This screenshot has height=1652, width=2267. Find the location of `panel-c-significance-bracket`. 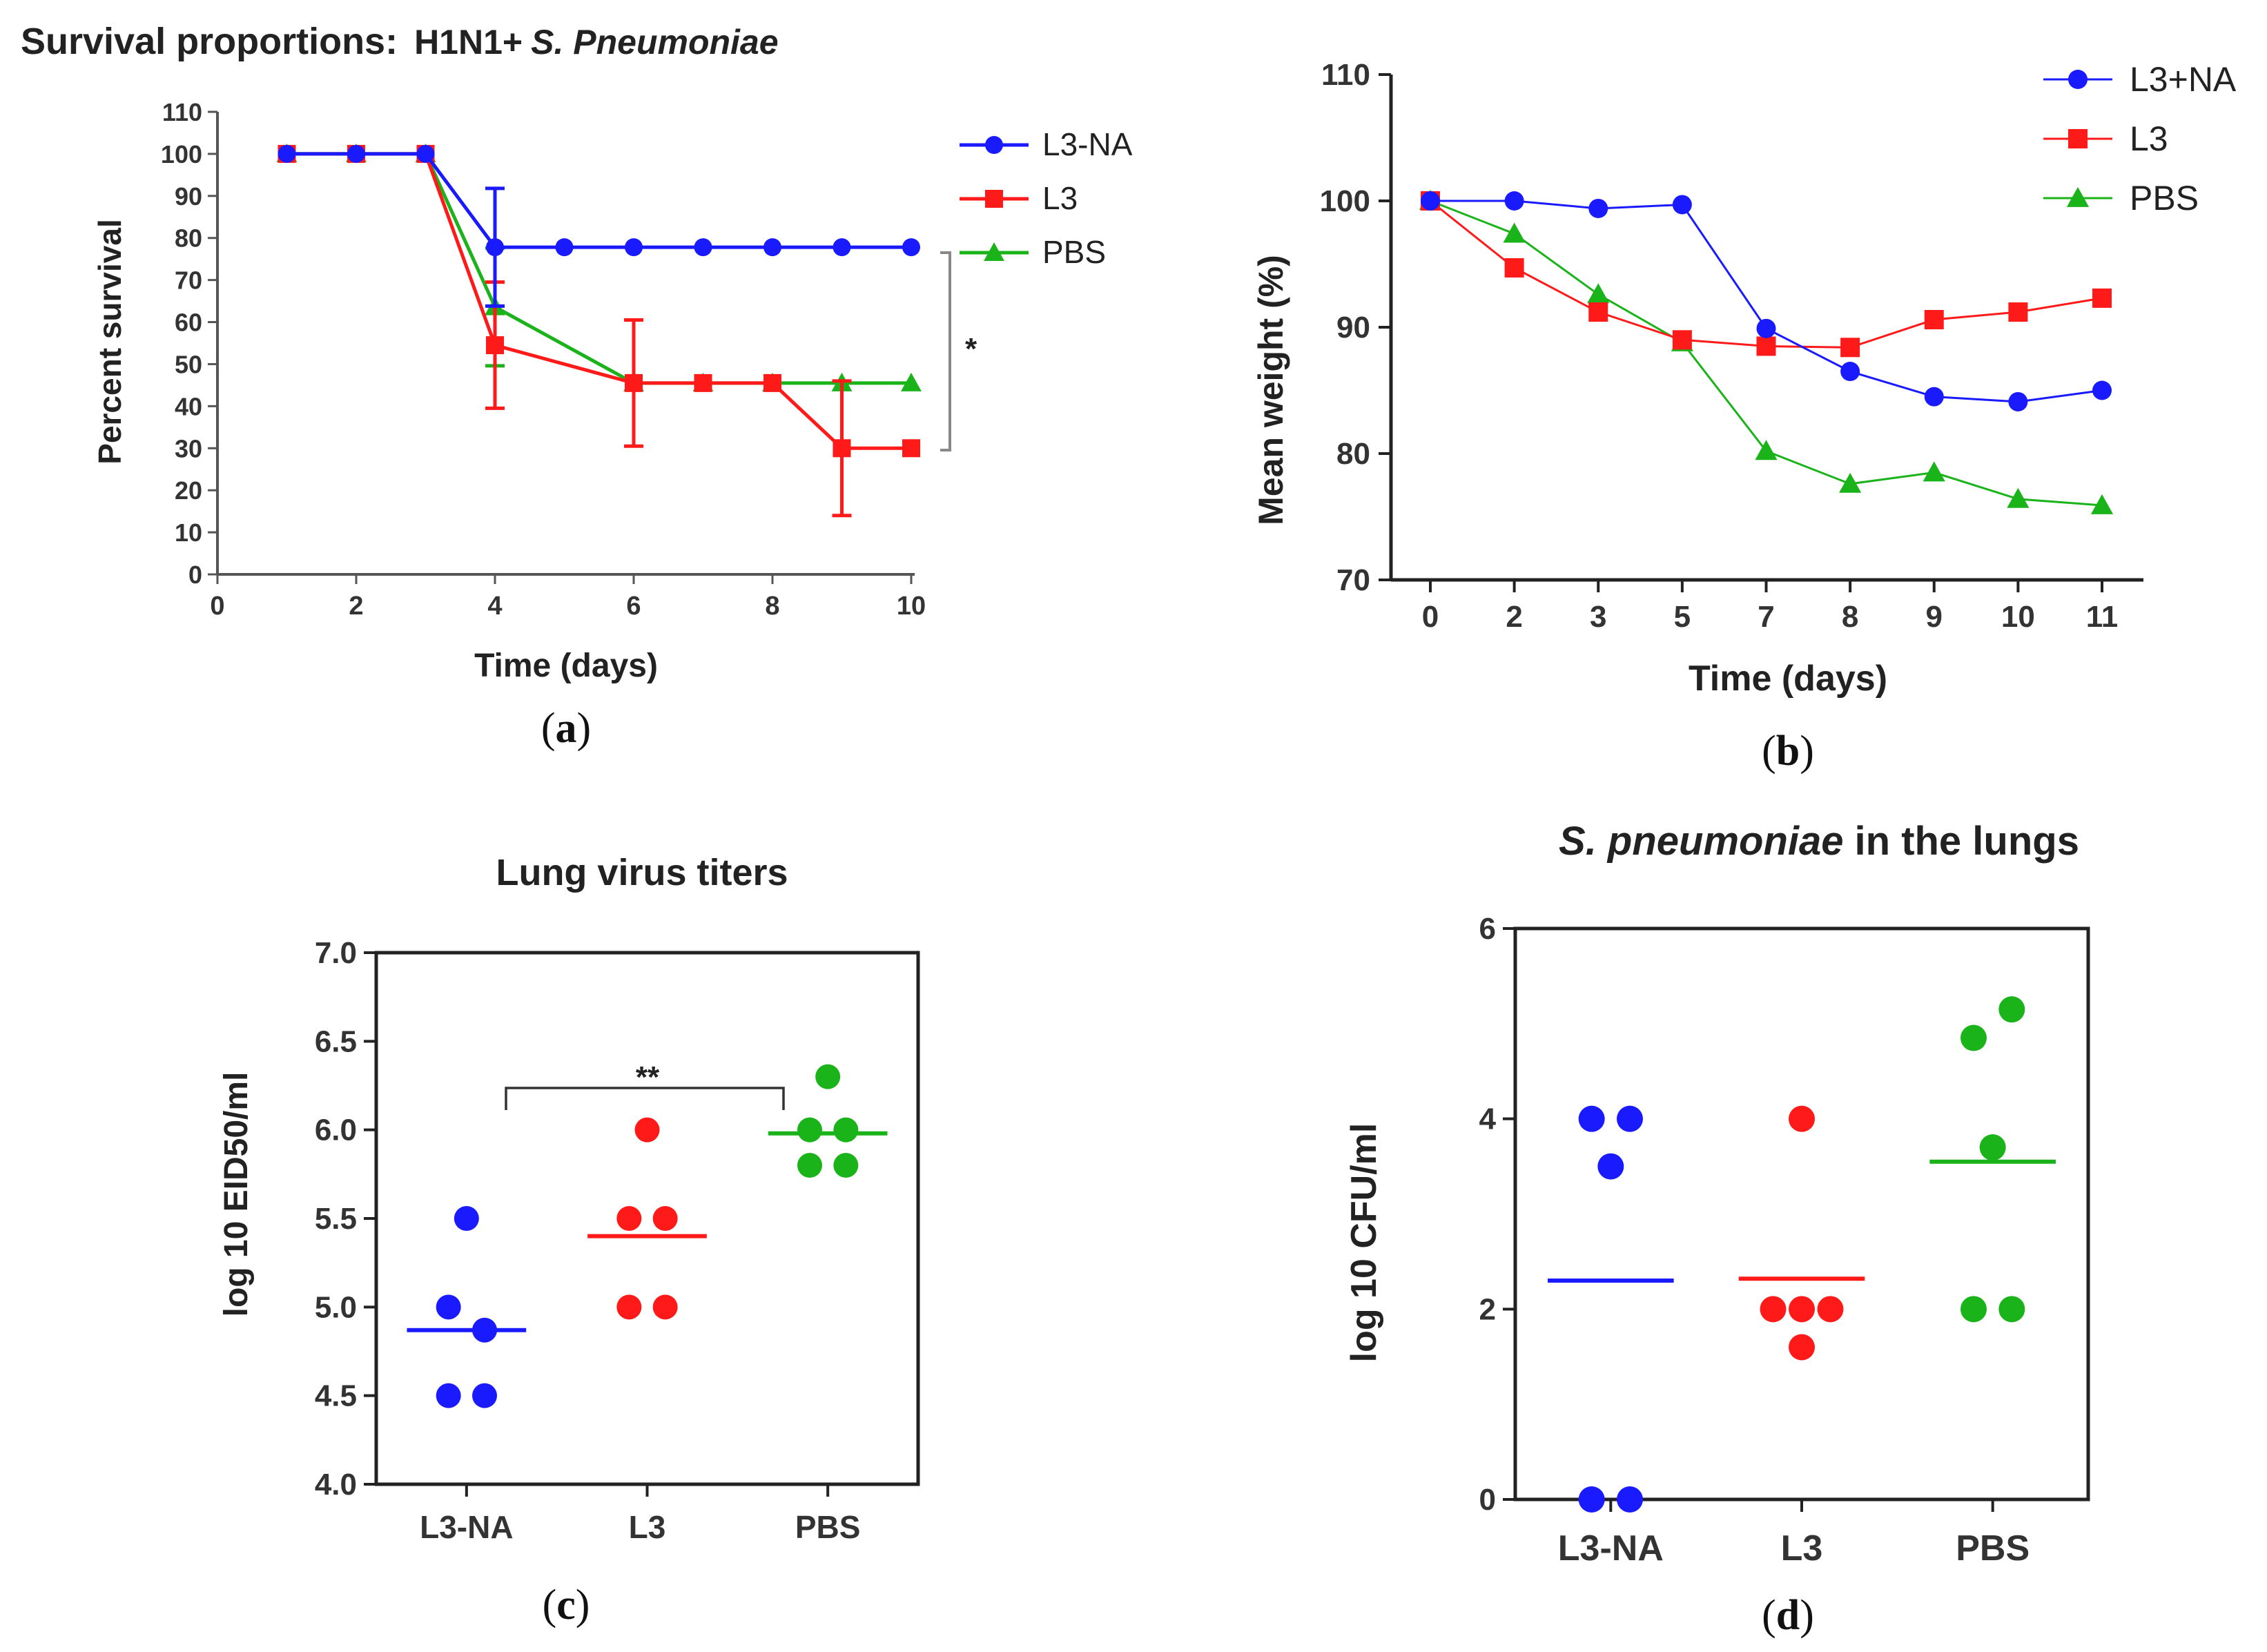

panel-c-significance-bracket is located at coordinates (645, 1099).